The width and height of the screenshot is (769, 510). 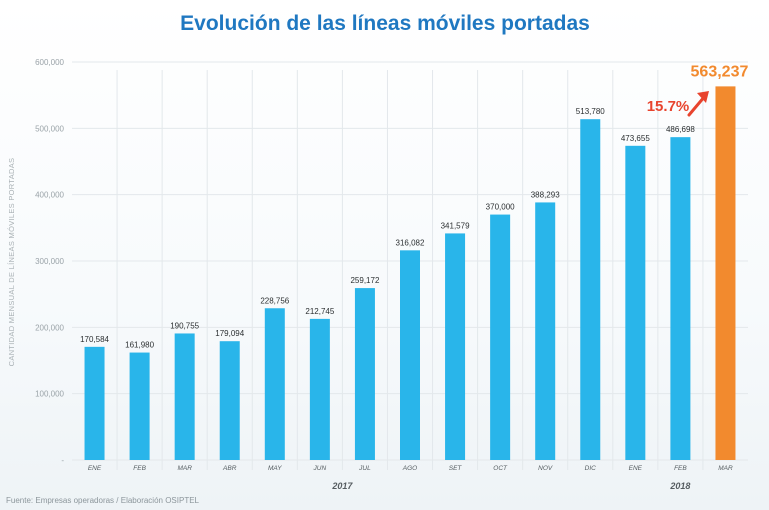 What do you see at coordinates (229, 333) in the screenshot?
I see `bar-value-label: 179,094` at bounding box center [229, 333].